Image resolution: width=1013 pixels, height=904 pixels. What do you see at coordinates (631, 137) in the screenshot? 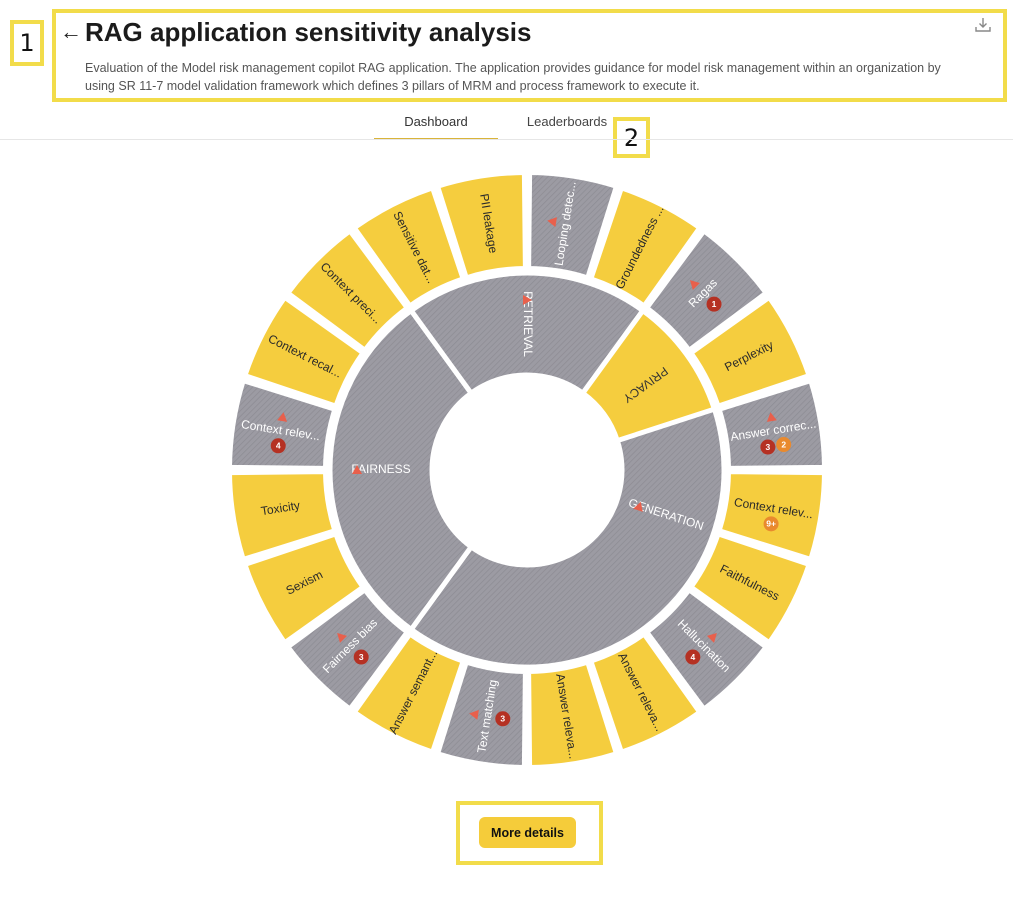
I see `annotation-label-2: 2` at bounding box center [631, 137].